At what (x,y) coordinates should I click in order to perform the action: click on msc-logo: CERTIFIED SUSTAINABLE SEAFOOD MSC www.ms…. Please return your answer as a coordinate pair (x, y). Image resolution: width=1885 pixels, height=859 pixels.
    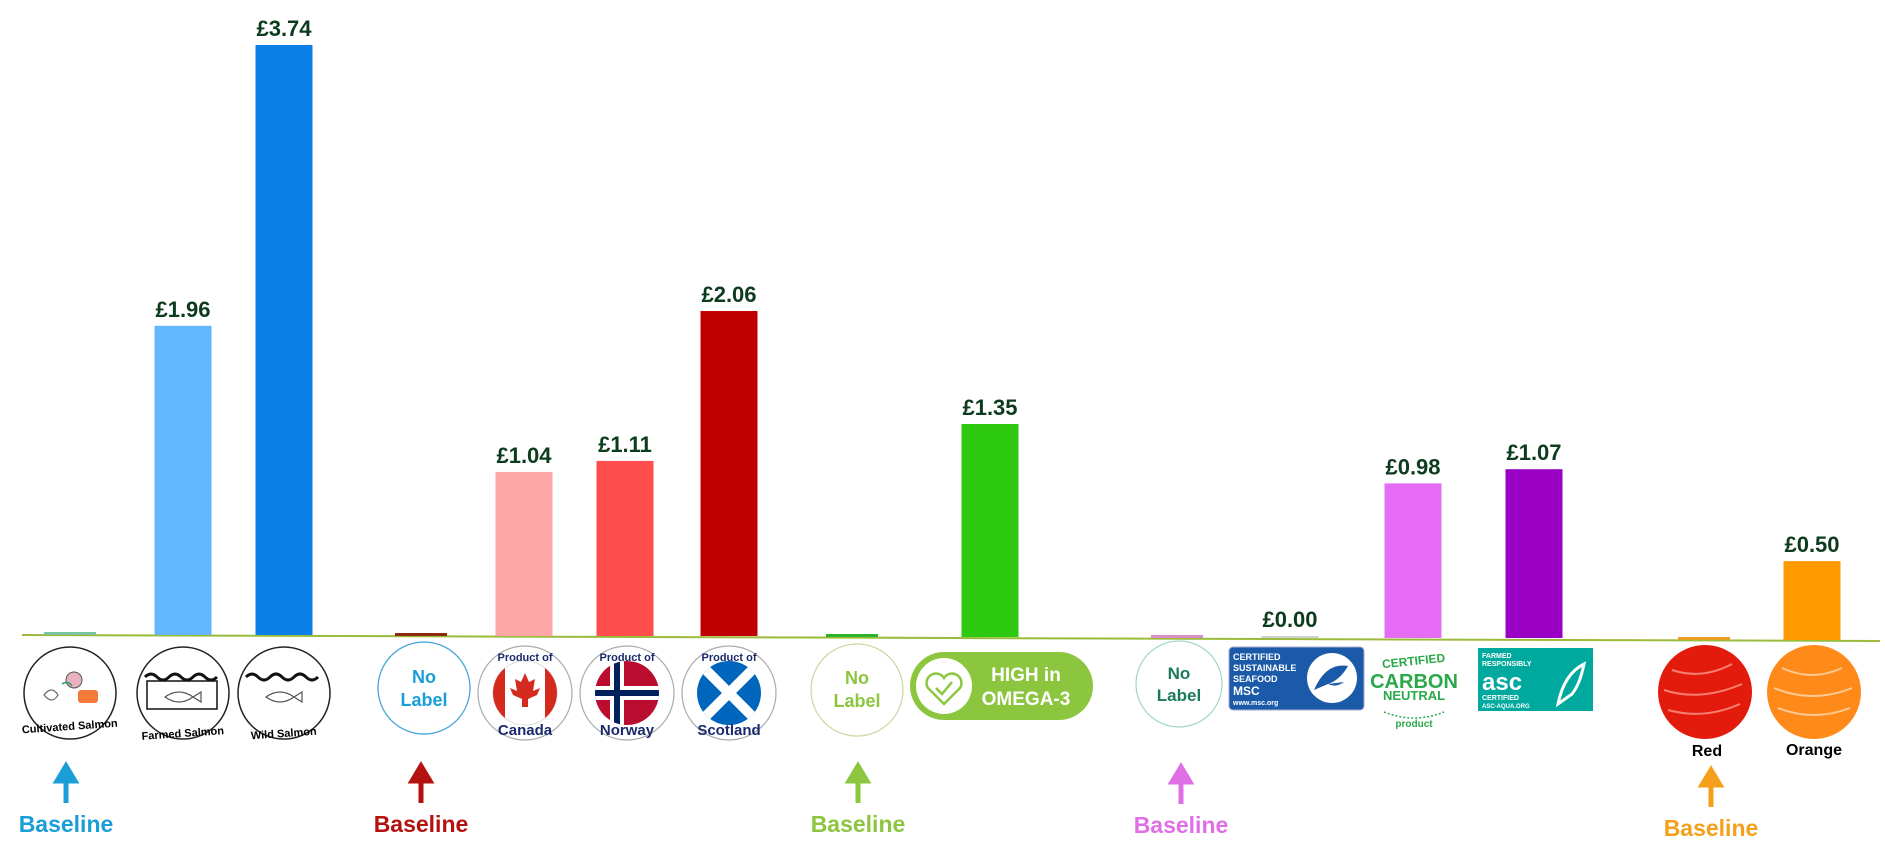
    Looking at the image, I should click on (1296, 678).